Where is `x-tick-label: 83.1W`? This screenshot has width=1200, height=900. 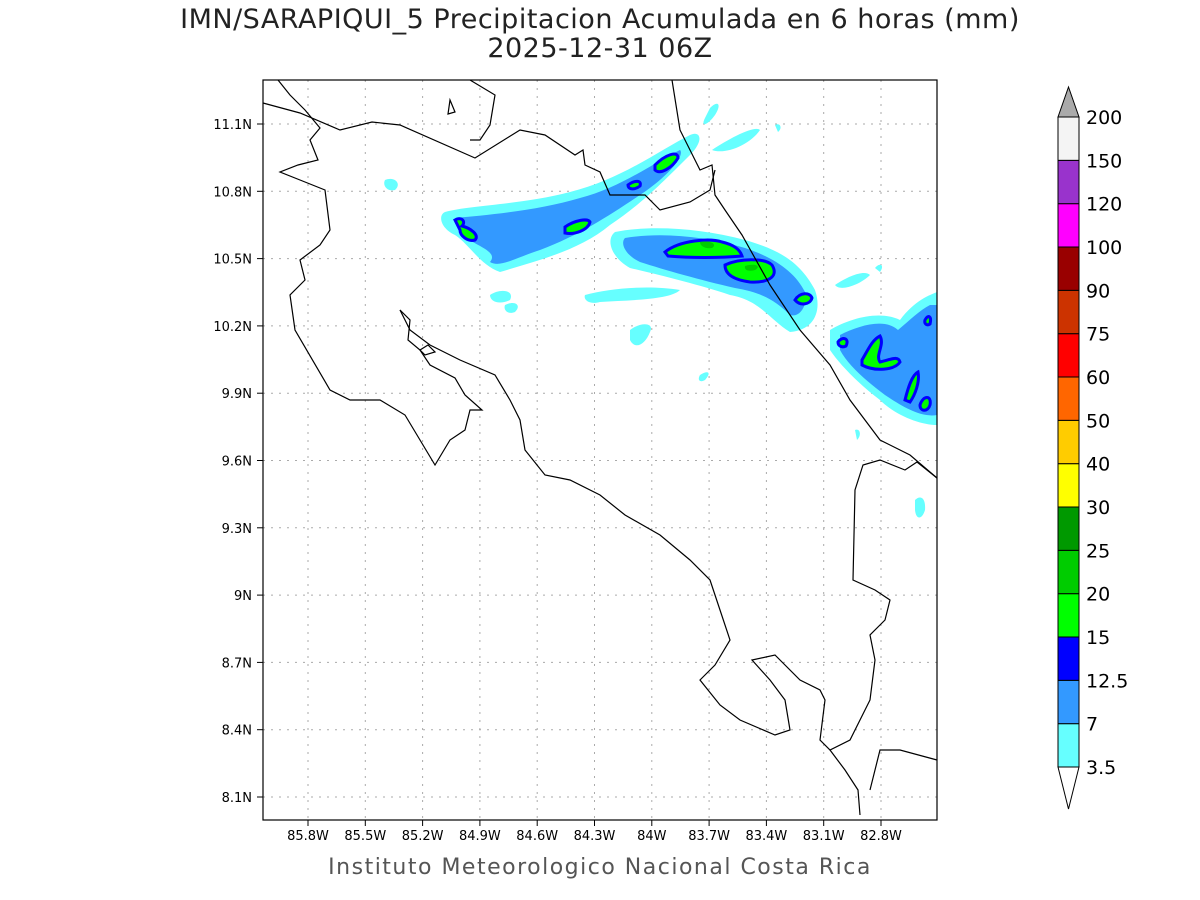 x-tick-label: 83.1W is located at coordinates (824, 836).